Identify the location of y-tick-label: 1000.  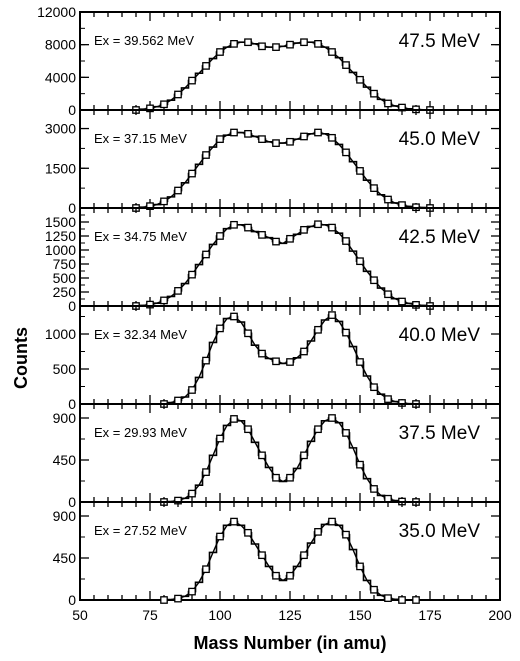
(60, 250).